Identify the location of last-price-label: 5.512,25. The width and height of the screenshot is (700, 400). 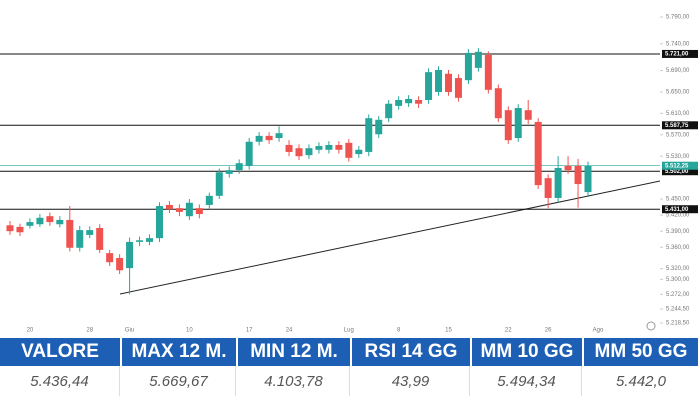
(677, 166).